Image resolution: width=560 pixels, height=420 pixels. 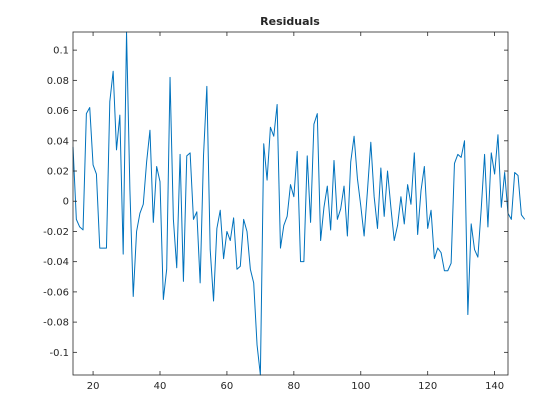 What do you see at coordinates (58, 111) in the screenshot?
I see `y-tick-label: 0.06` at bounding box center [58, 111].